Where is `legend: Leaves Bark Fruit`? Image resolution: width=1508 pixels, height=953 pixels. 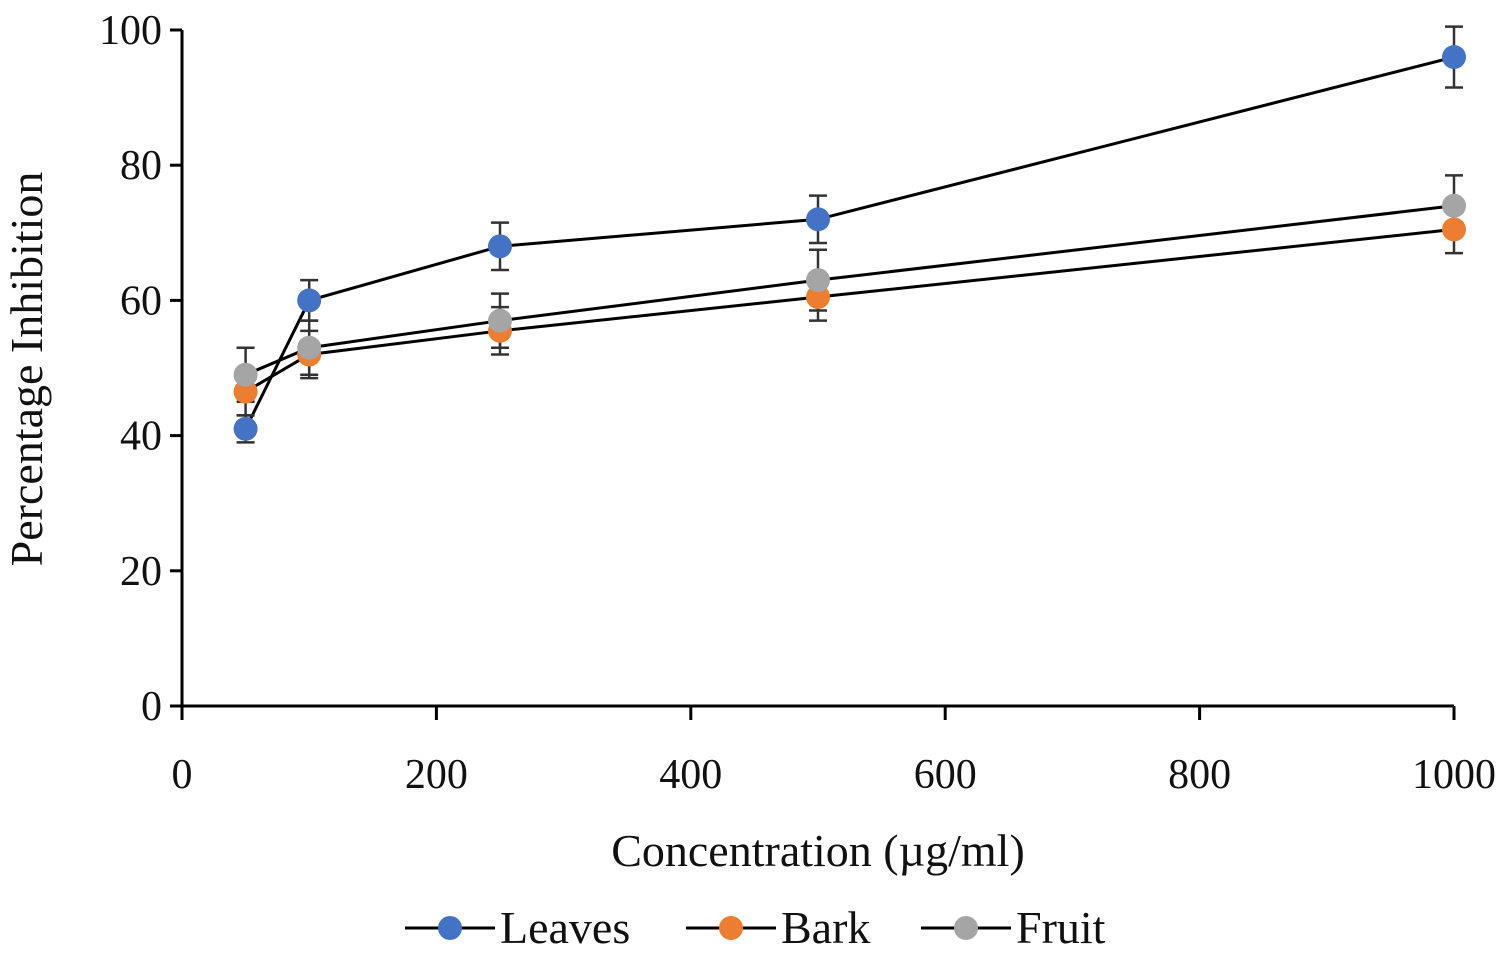 legend: Leaves Bark Fruit is located at coordinates (755, 927).